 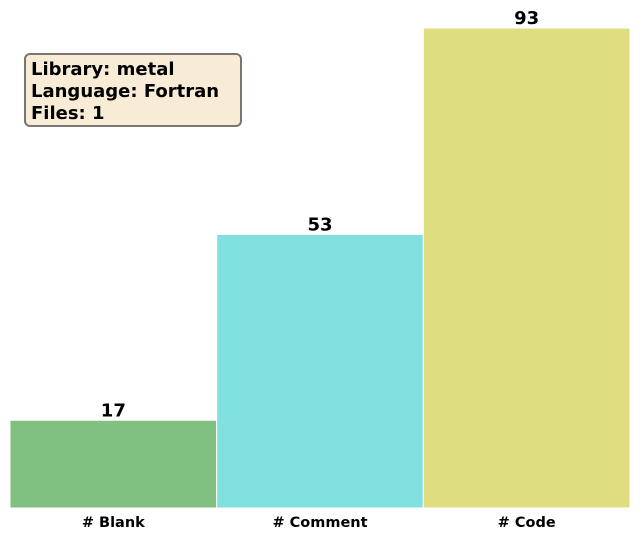 What do you see at coordinates (103, 69) in the screenshot?
I see `info-library-line: Library: metal` at bounding box center [103, 69].